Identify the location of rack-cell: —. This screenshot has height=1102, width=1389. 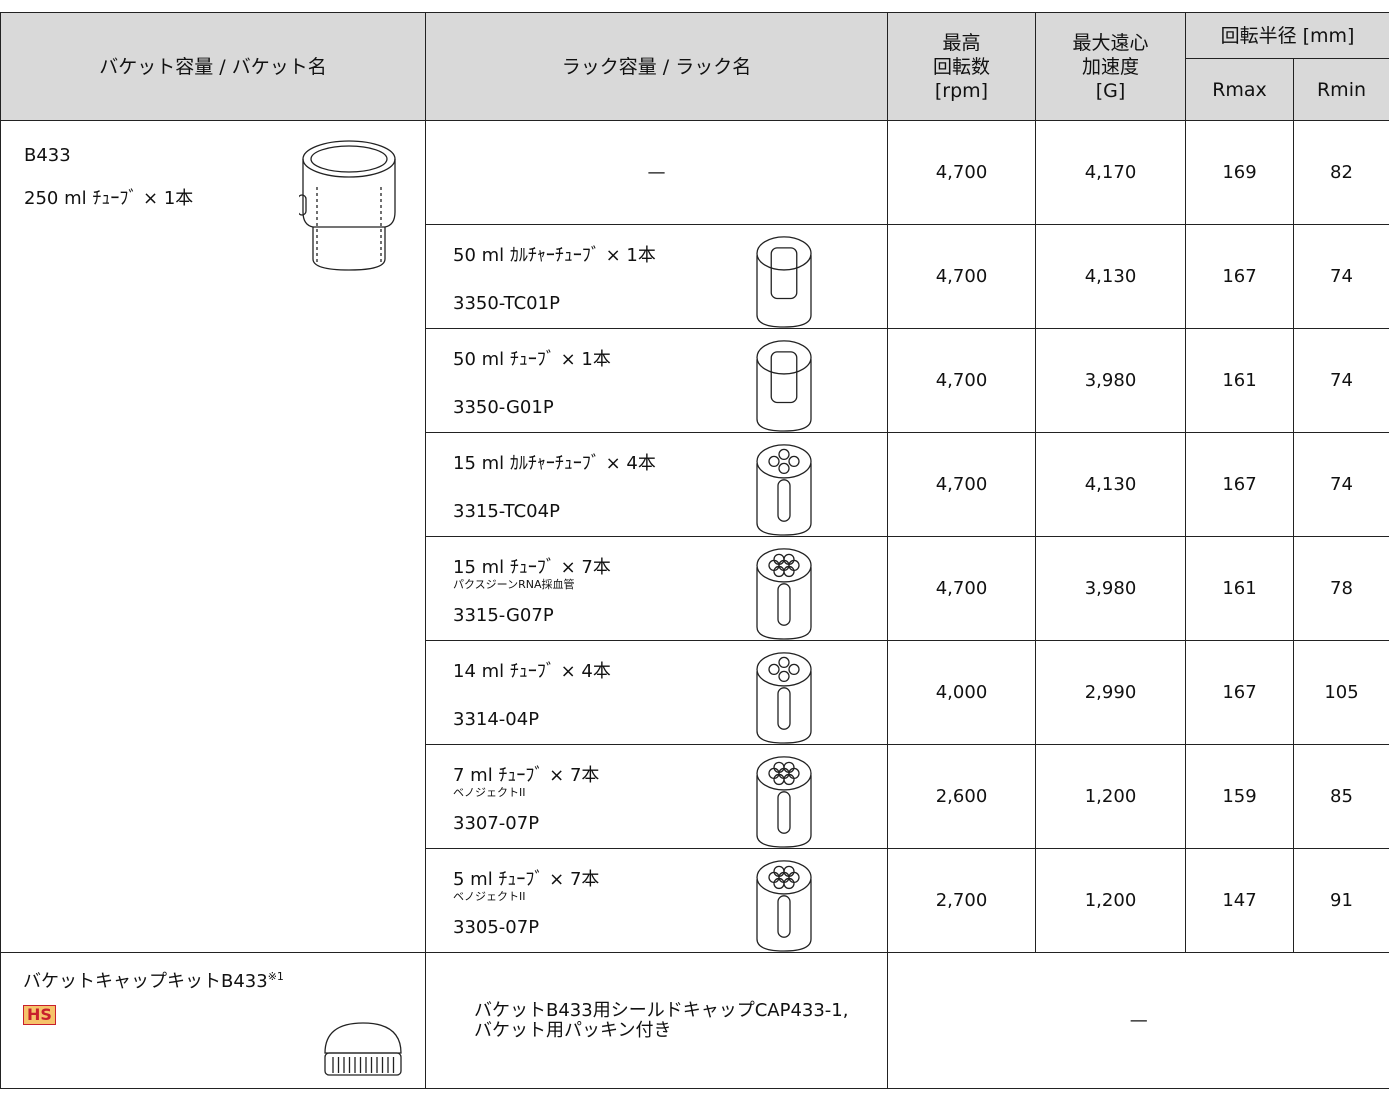
(656, 172).